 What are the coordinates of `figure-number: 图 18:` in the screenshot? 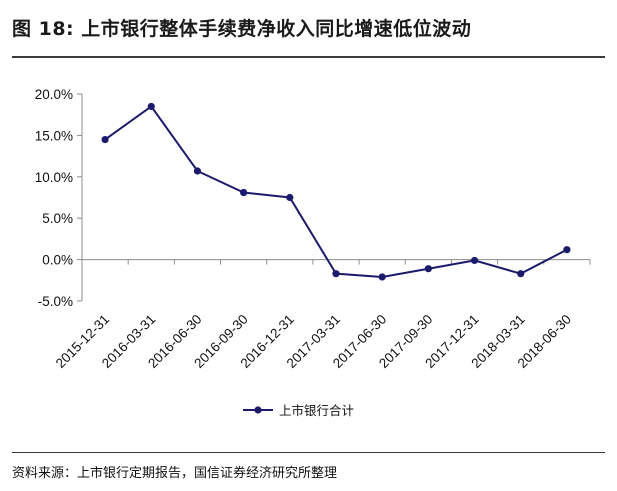 It's located at (43, 29).